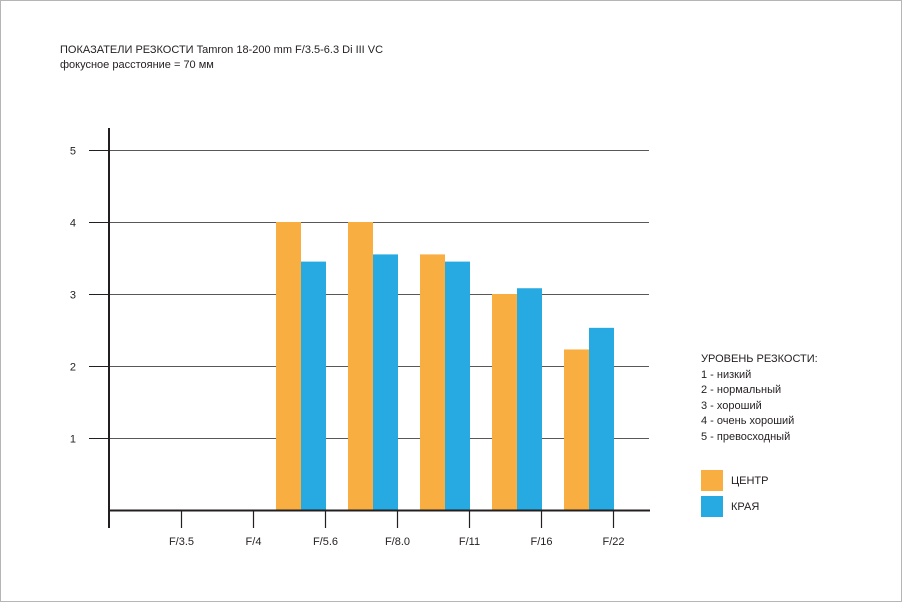 The image size is (902, 602). I want to click on x-tick-label: F/4, so click(254, 542).